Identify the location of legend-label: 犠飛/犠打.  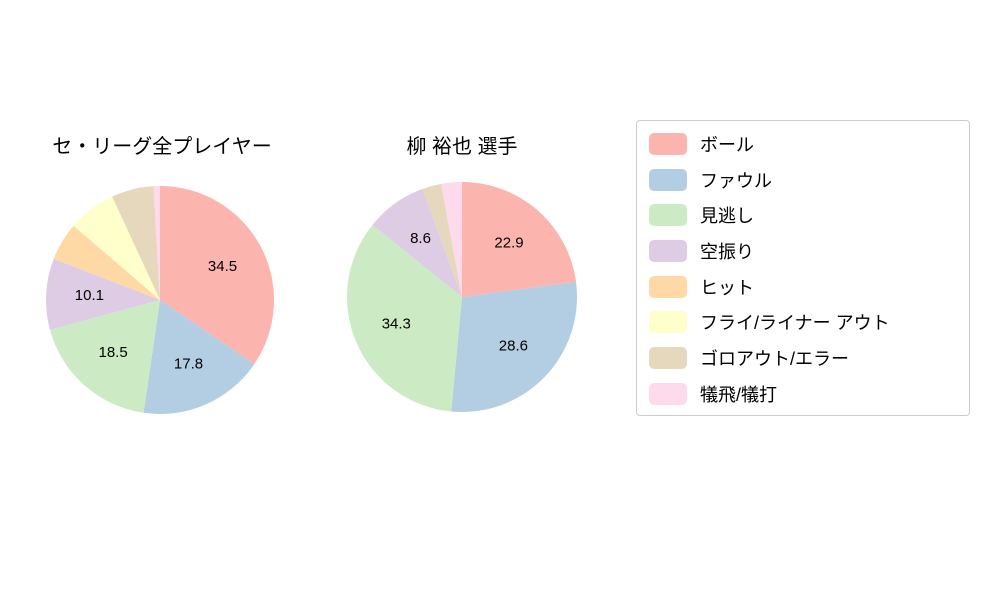
(739, 394).